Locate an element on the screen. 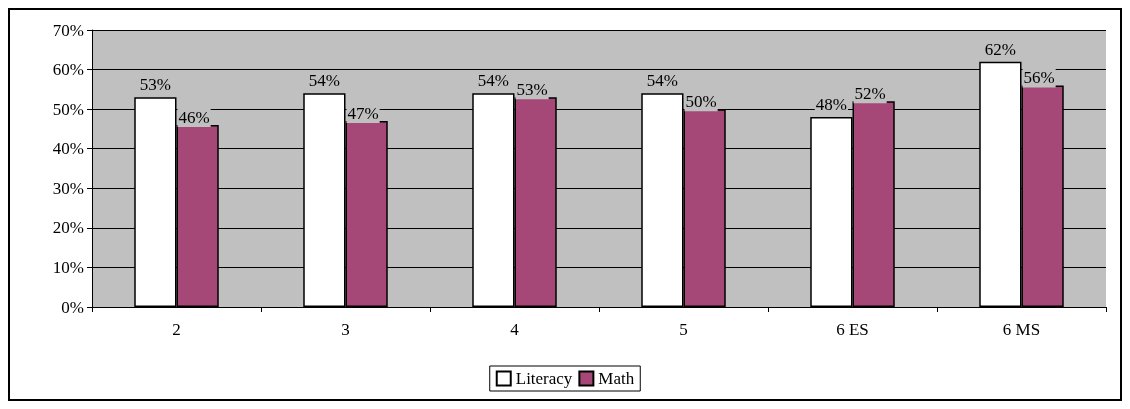 The image size is (1130, 409). y-tick-label: 70% is located at coordinates (68, 30).